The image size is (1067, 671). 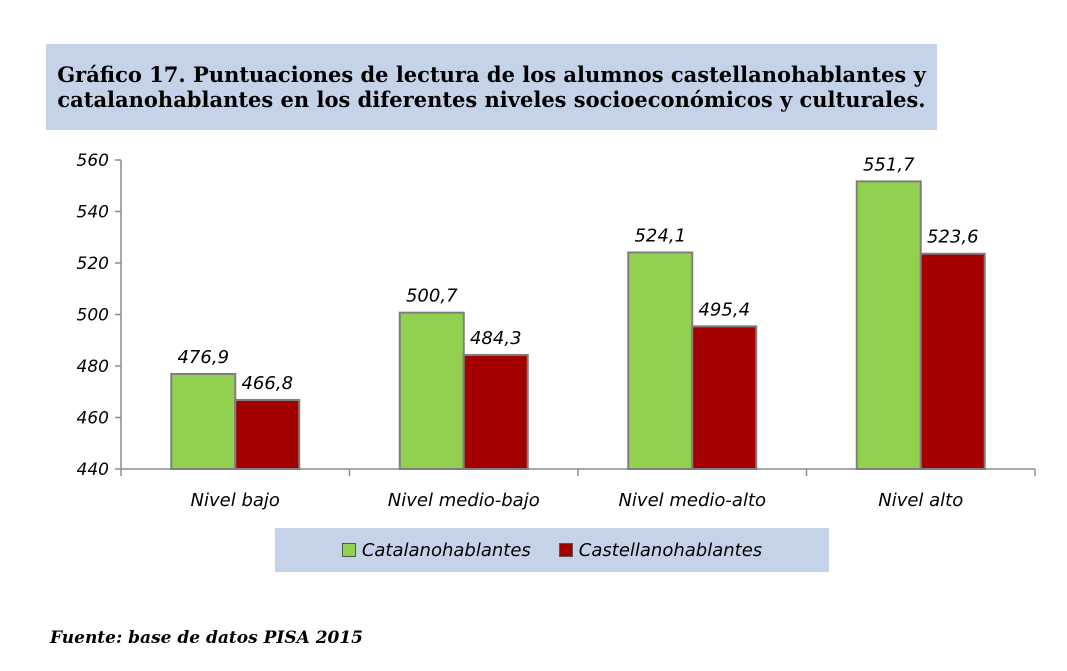 What do you see at coordinates (93, 316) in the screenshot?
I see `y-tick-label: 500` at bounding box center [93, 316].